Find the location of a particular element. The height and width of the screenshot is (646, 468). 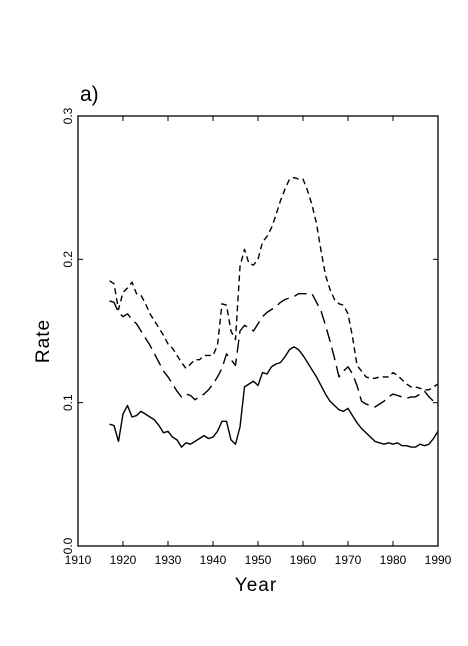

y-tick-label: 0.2 is located at coordinates (68, 259).